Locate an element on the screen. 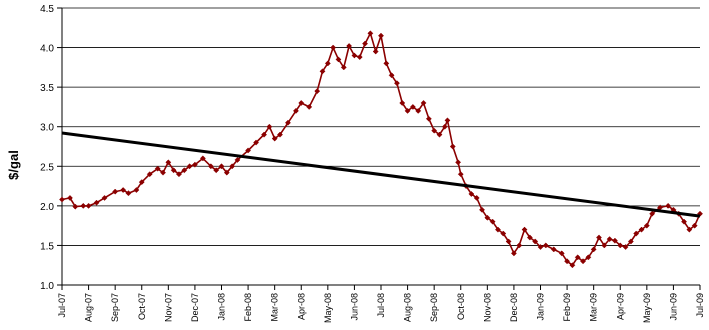  x-tick-label: Feb-09 is located at coordinates (567, 307).